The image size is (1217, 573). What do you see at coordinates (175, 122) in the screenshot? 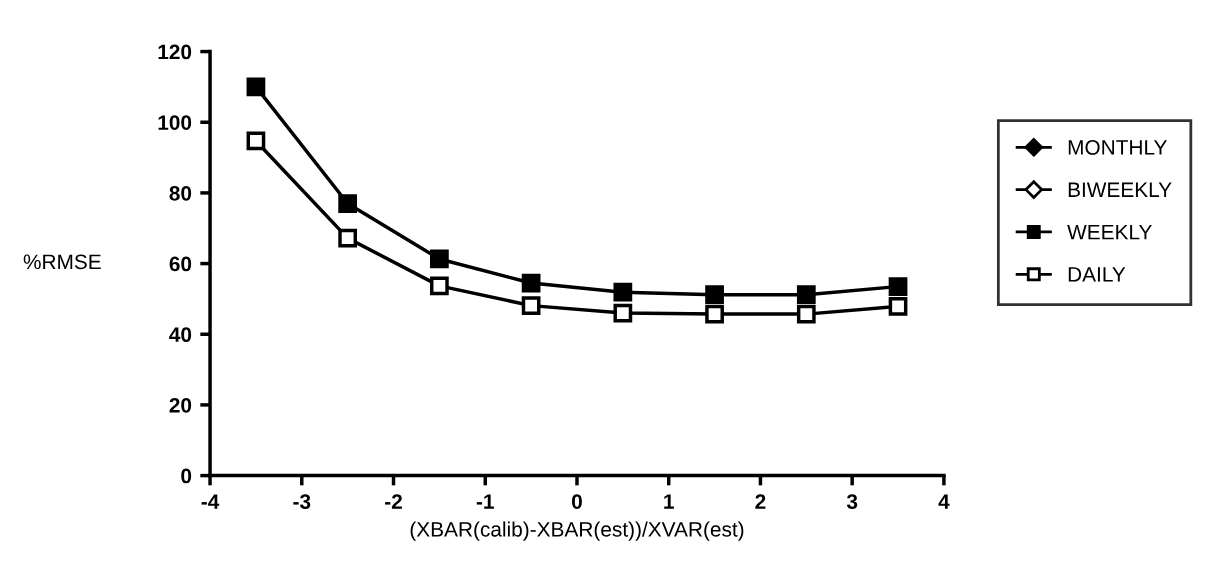
I see `y-tick-label: 100` at bounding box center [175, 122].